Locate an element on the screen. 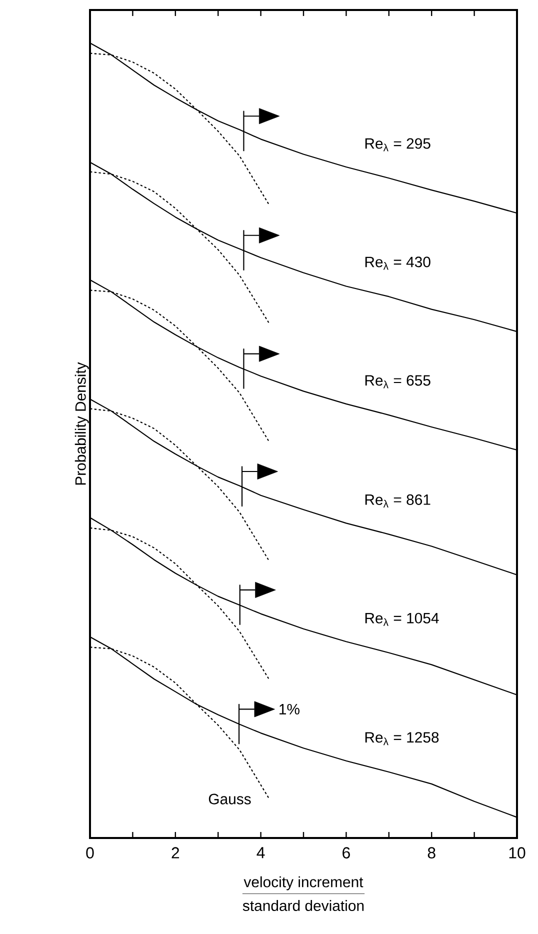  text: standard deviation is located at coordinates (303, 906).